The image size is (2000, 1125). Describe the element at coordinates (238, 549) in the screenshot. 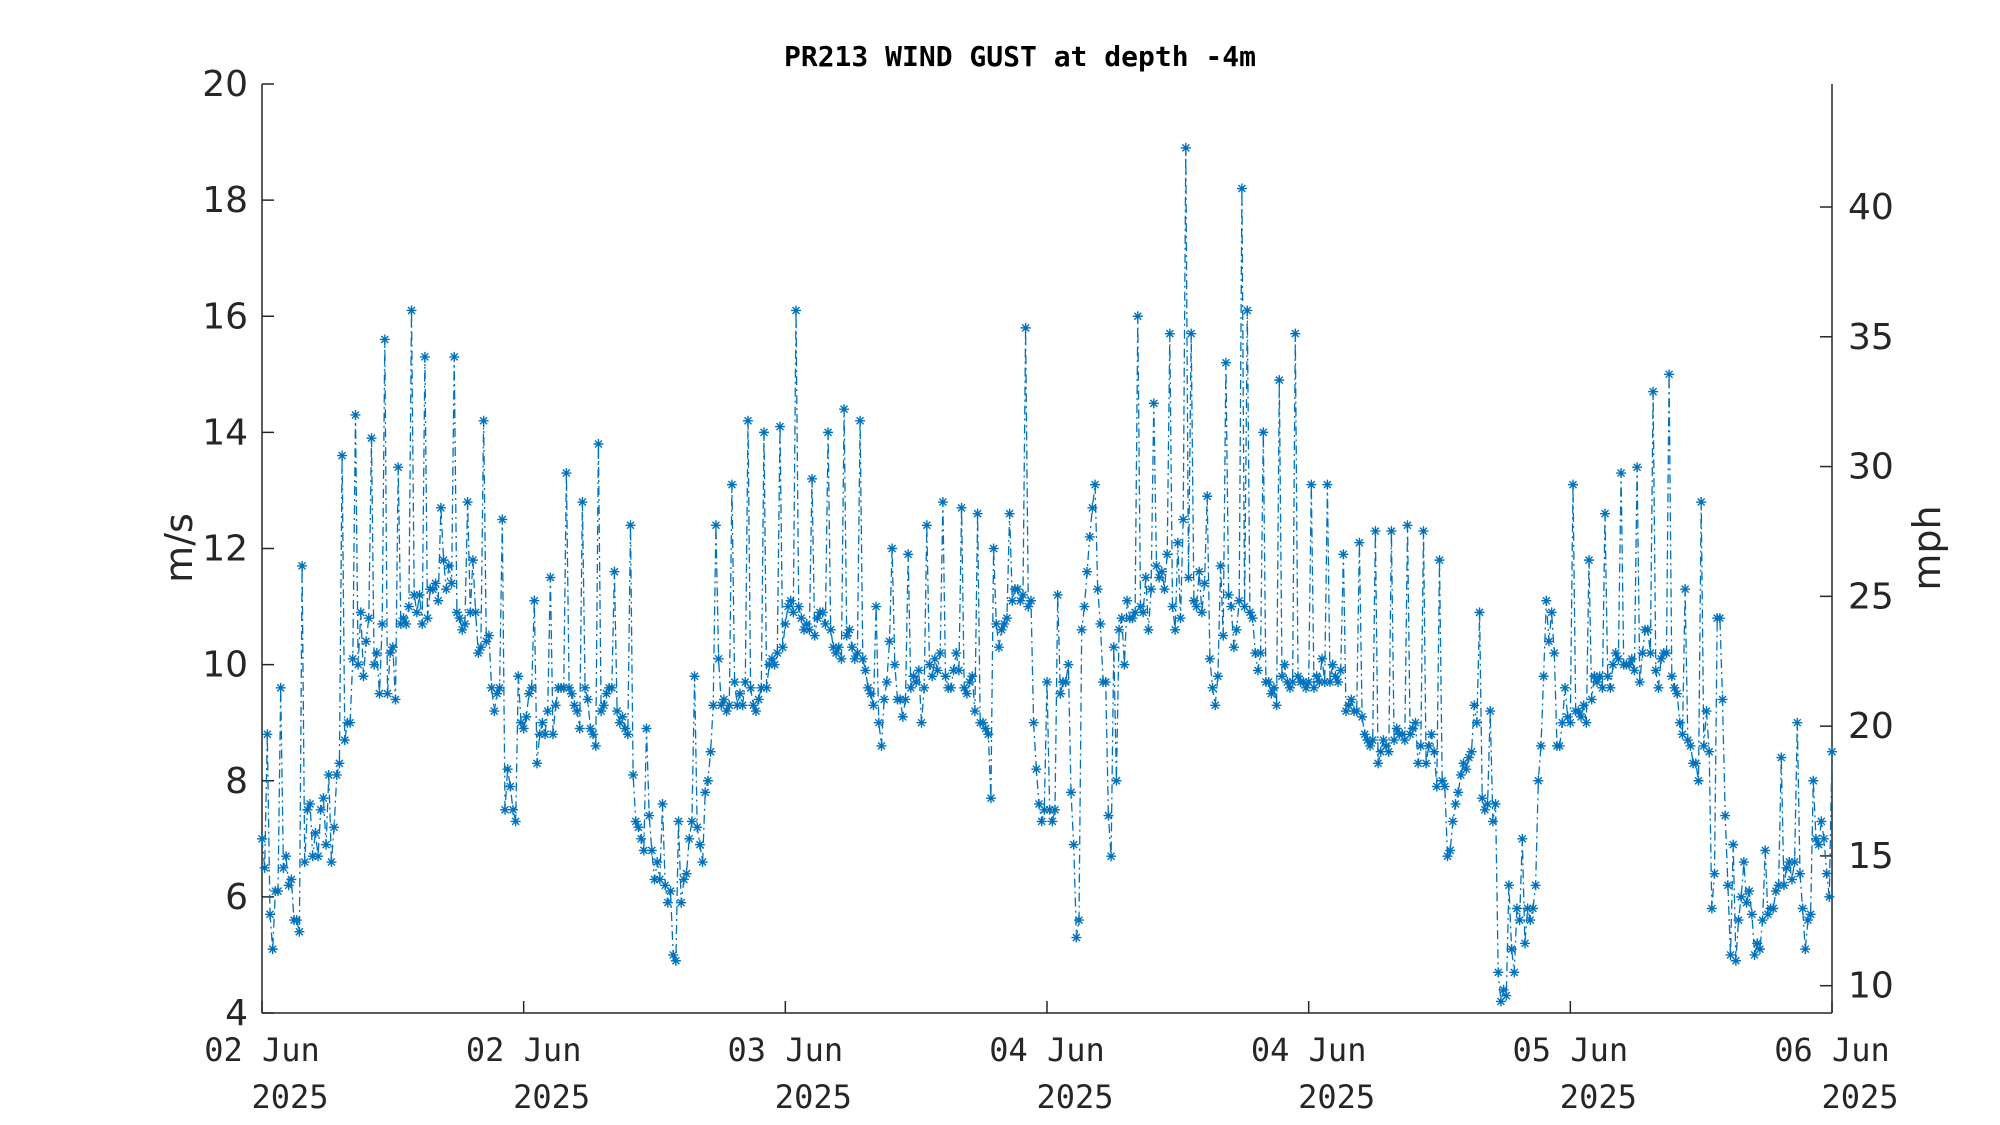

I see `y-ticks-left: 4 6 8 10 12 14 16 18 20` at that location.